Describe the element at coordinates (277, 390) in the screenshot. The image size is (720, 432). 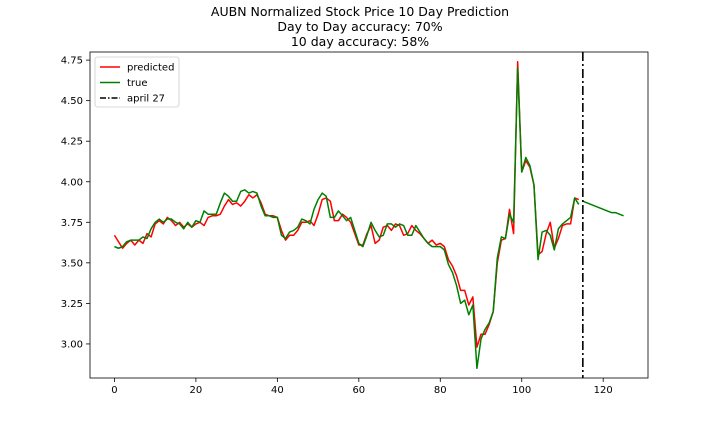
I see `x-tick-label: 40` at that location.